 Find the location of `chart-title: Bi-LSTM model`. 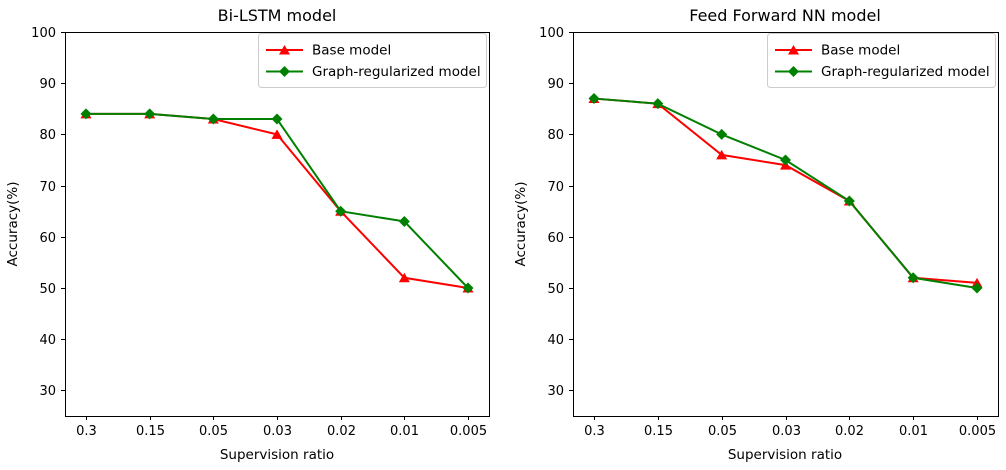

chart-title: Bi-LSTM model is located at coordinates (277, 15).